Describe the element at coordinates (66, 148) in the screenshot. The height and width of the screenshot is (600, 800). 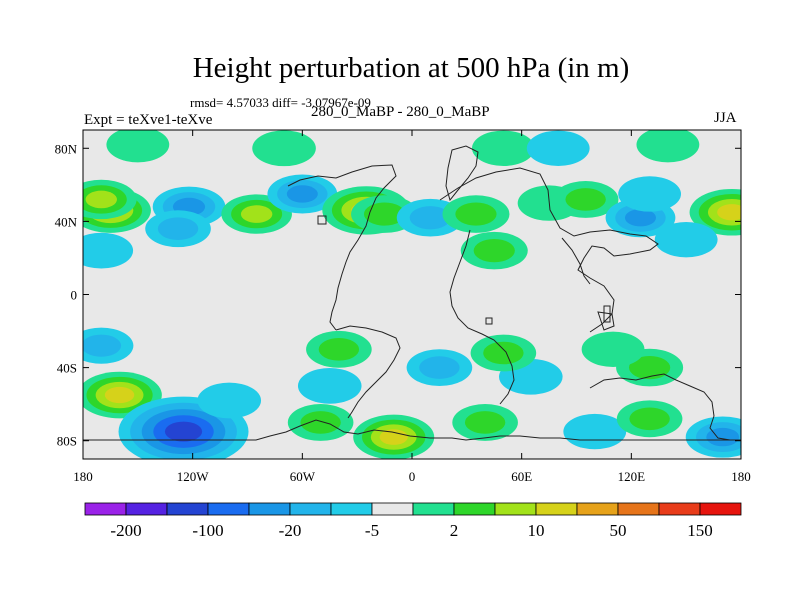
I see `y-tick-label: 80N` at that location.